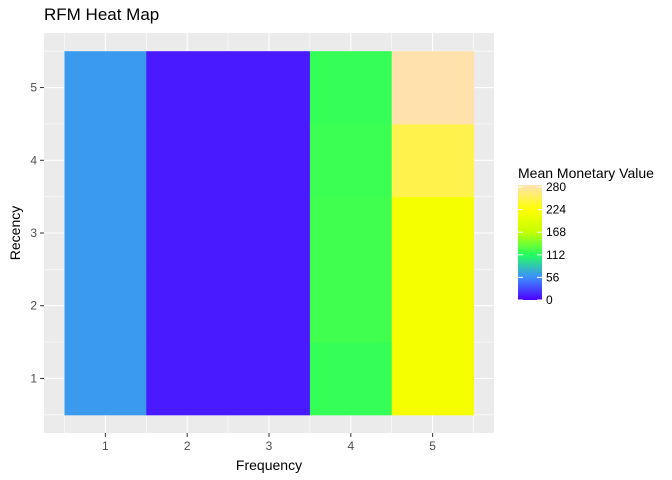 This screenshot has width=672, height=480. I want to click on x-axis-ticks: 1 2 3 4 5, so click(269, 443).